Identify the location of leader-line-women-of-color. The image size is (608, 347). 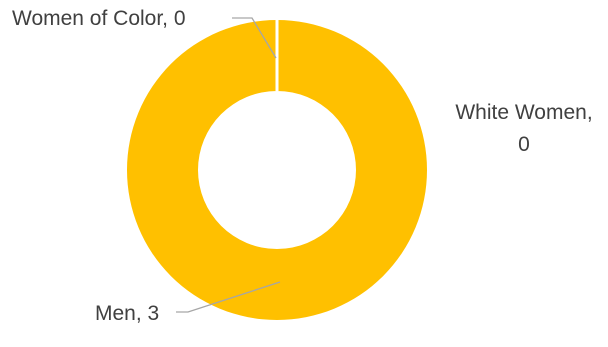
(254, 38).